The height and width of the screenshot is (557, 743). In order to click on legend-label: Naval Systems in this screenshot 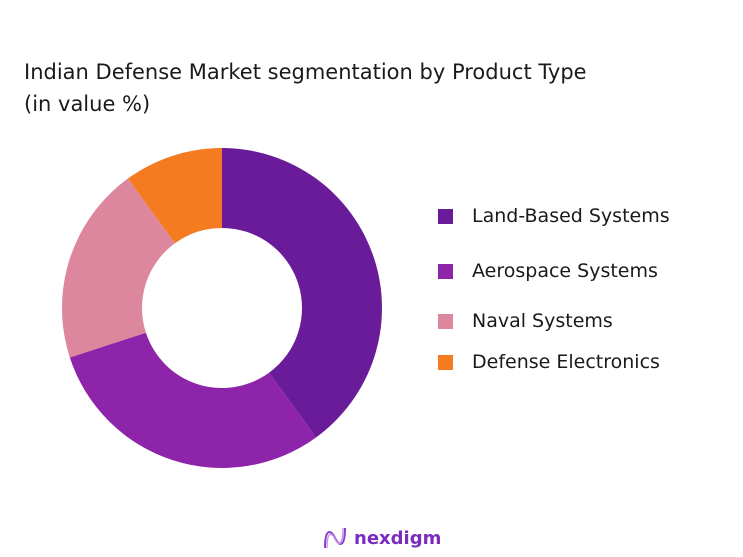, I will do `click(542, 321)`.